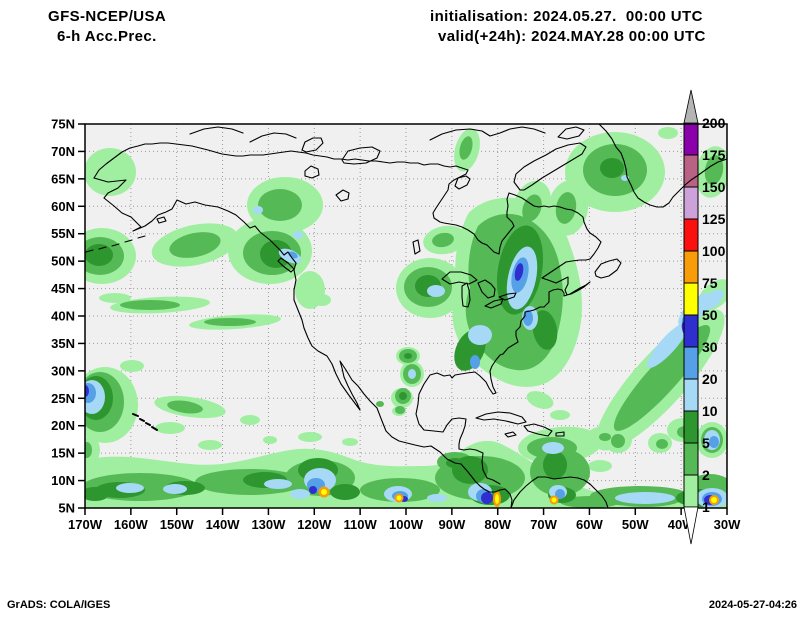  I want to click on lon-tick-label: 140W, so click(223, 524).